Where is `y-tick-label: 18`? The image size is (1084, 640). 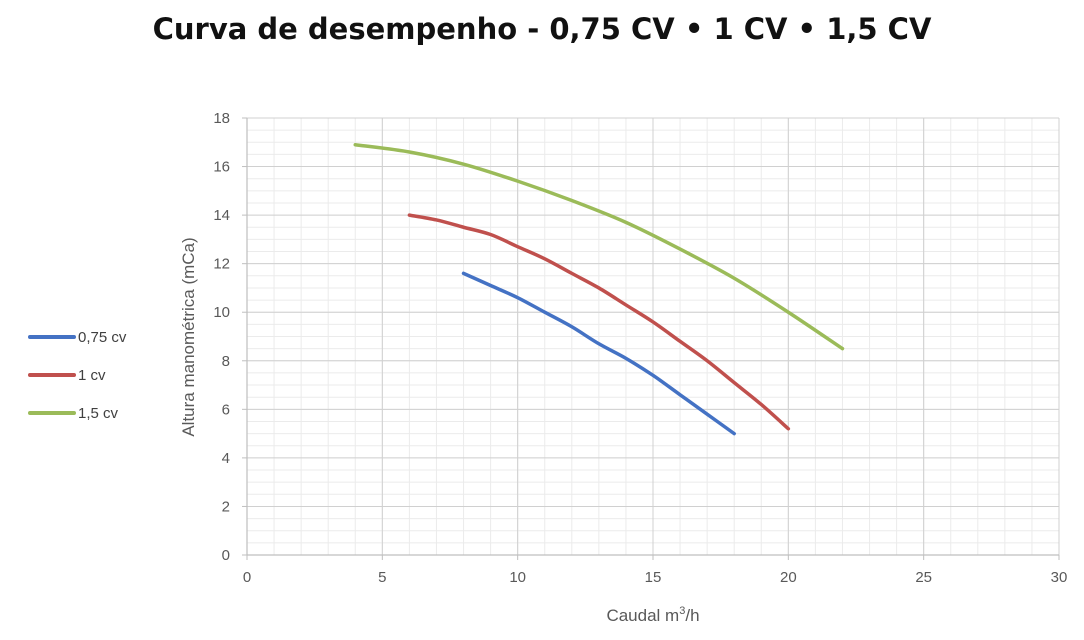 y-tick-label: 18 is located at coordinates (221, 118).